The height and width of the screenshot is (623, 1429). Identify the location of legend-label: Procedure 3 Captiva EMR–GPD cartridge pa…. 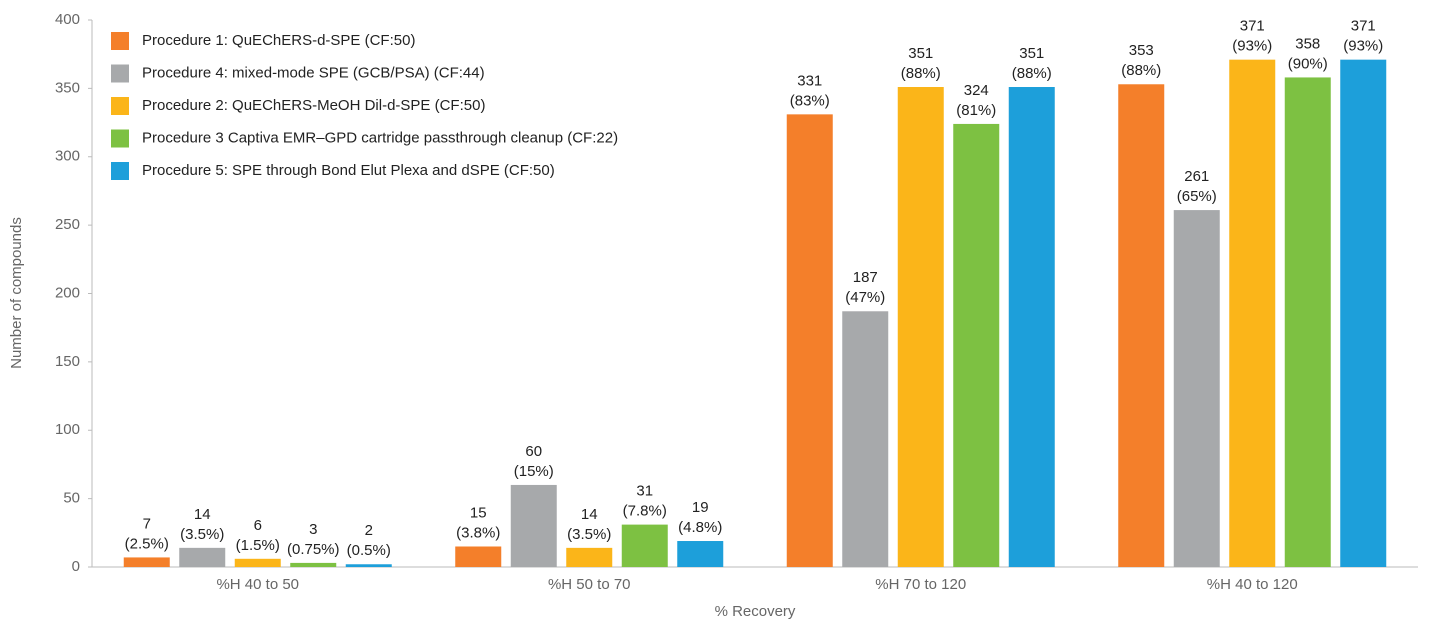
(380, 137).